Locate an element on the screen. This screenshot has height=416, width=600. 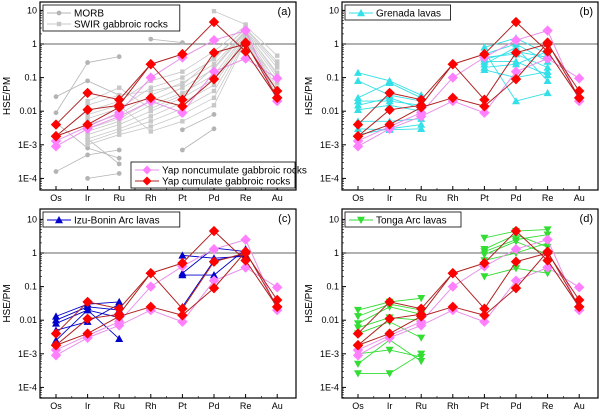
series-morb is located at coordinates (198, 139).